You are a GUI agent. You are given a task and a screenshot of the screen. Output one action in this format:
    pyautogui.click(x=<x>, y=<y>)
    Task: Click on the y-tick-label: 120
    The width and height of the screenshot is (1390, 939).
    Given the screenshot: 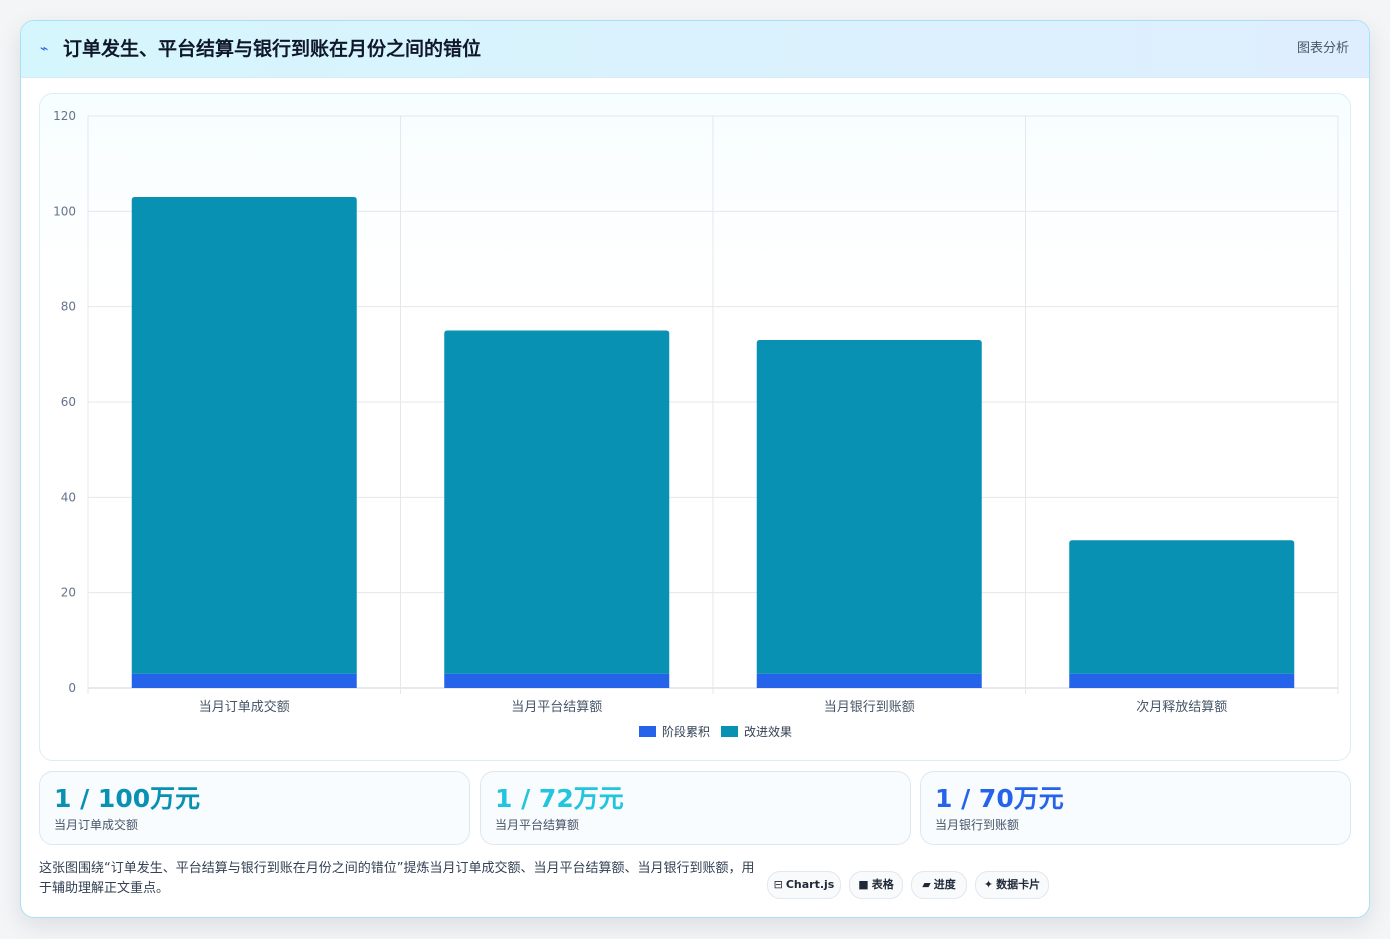 What is the action you would take?
    pyautogui.click(x=64, y=116)
    